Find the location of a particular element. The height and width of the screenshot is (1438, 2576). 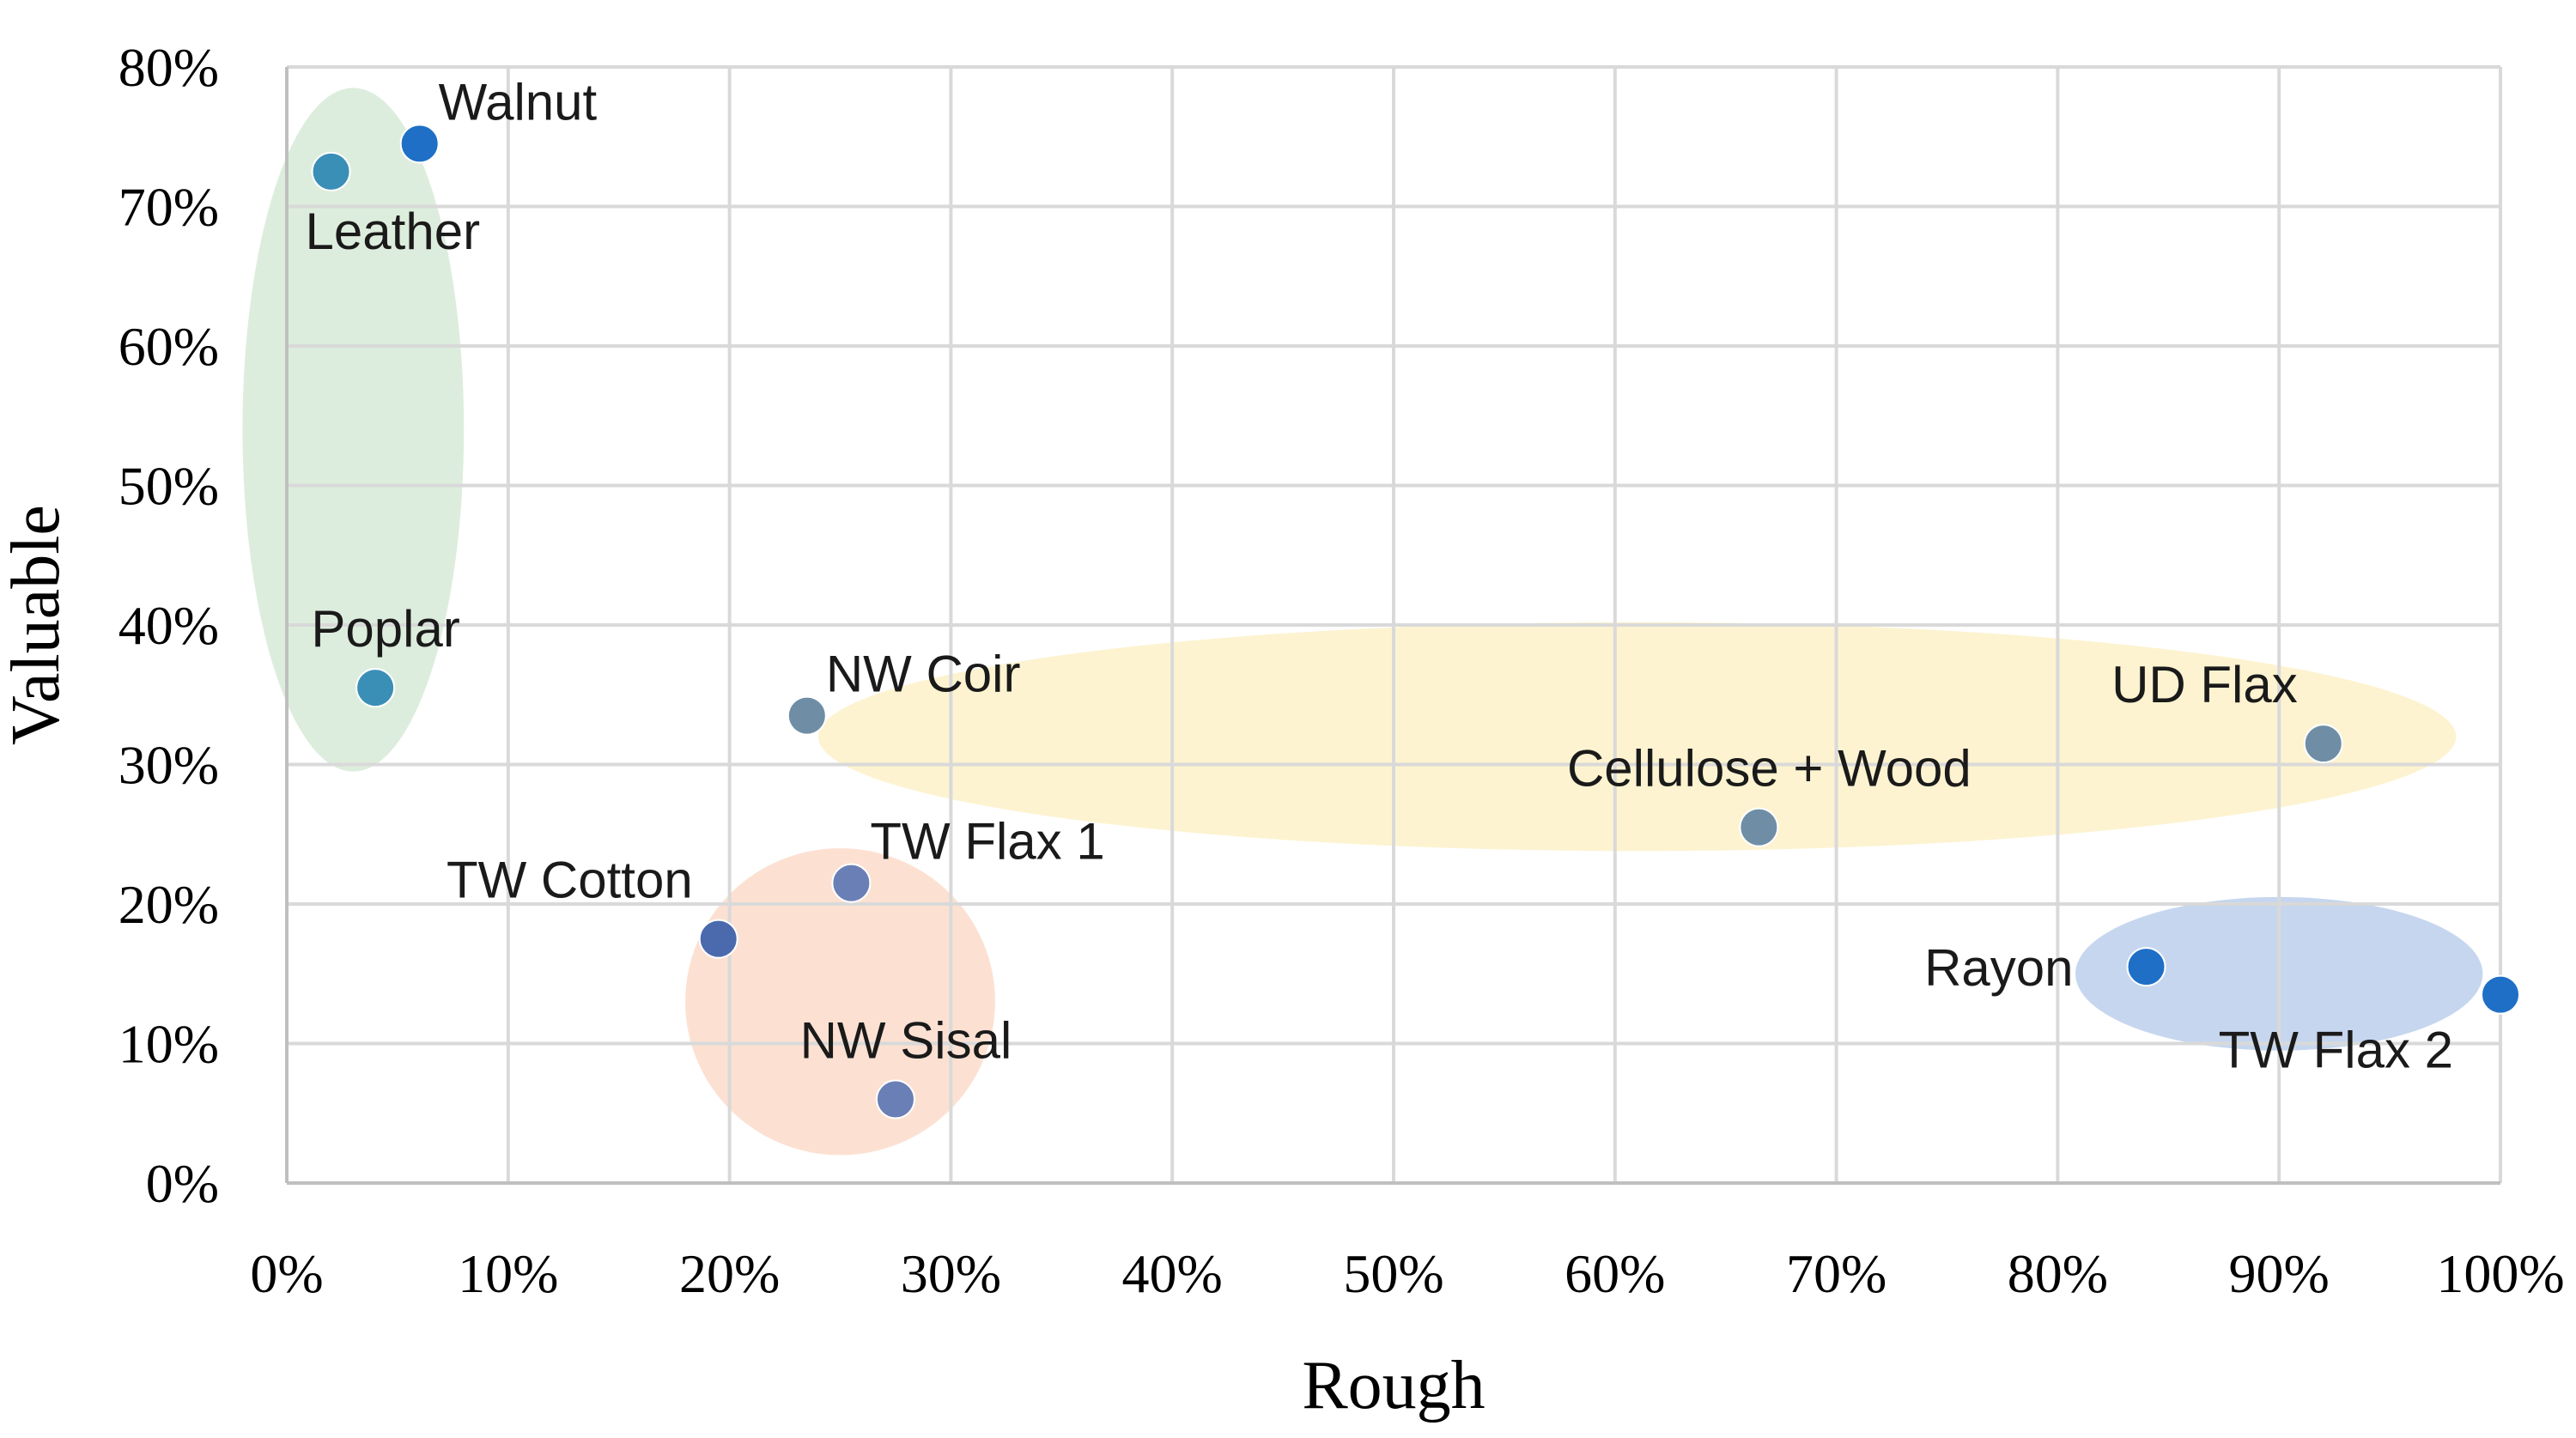

y-tick-label: 40% is located at coordinates (169, 625).